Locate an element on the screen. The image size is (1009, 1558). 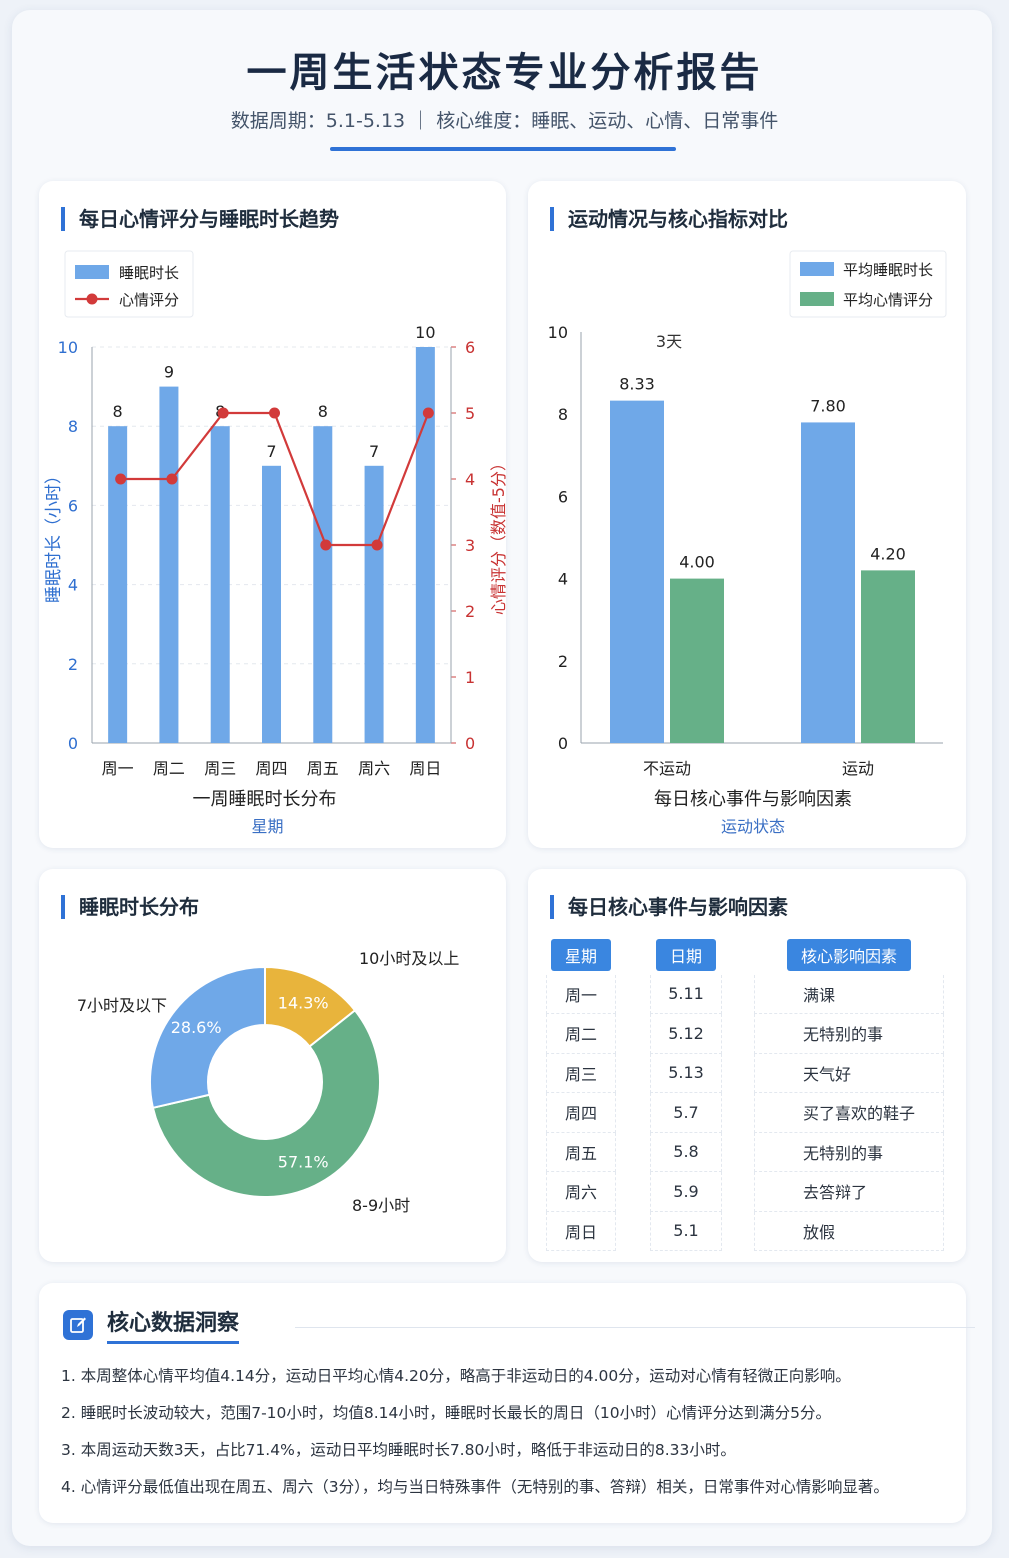
table-cell-weekday: 周四 is located at coordinates (581, 1113).